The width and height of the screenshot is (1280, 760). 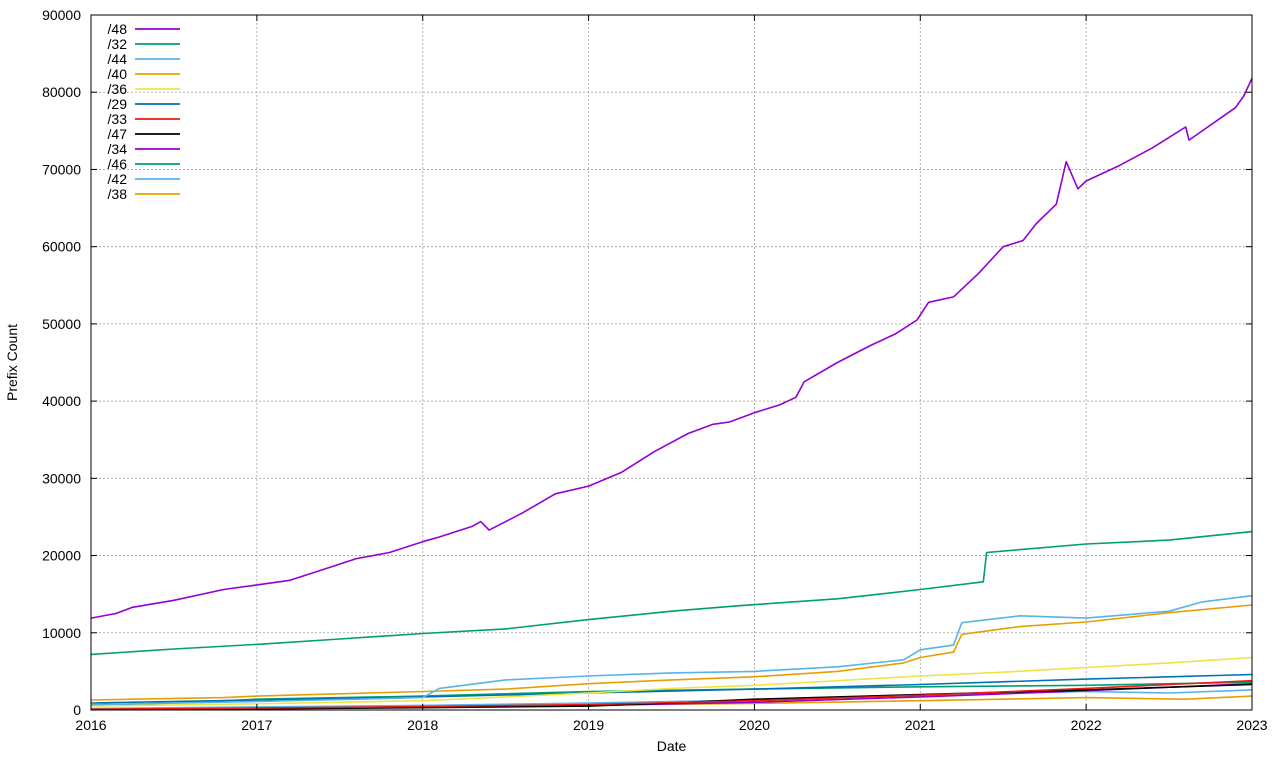 I want to click on legend-label: /47, so click(x=118, y=134).